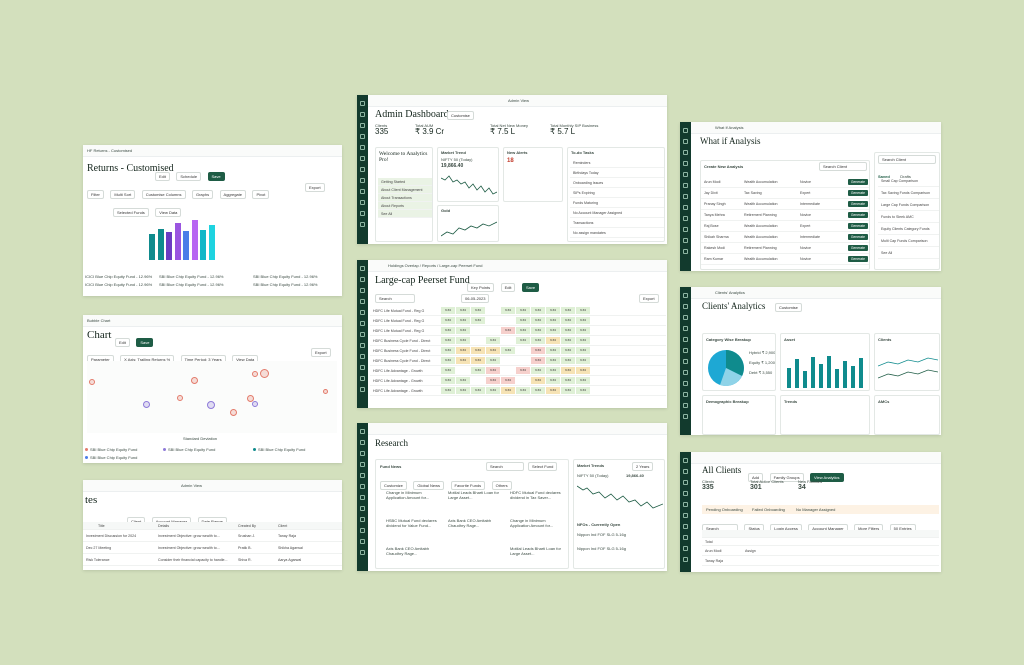 The image size is (1024, 665). I want to click on add-button: Add, so click(756, 477).